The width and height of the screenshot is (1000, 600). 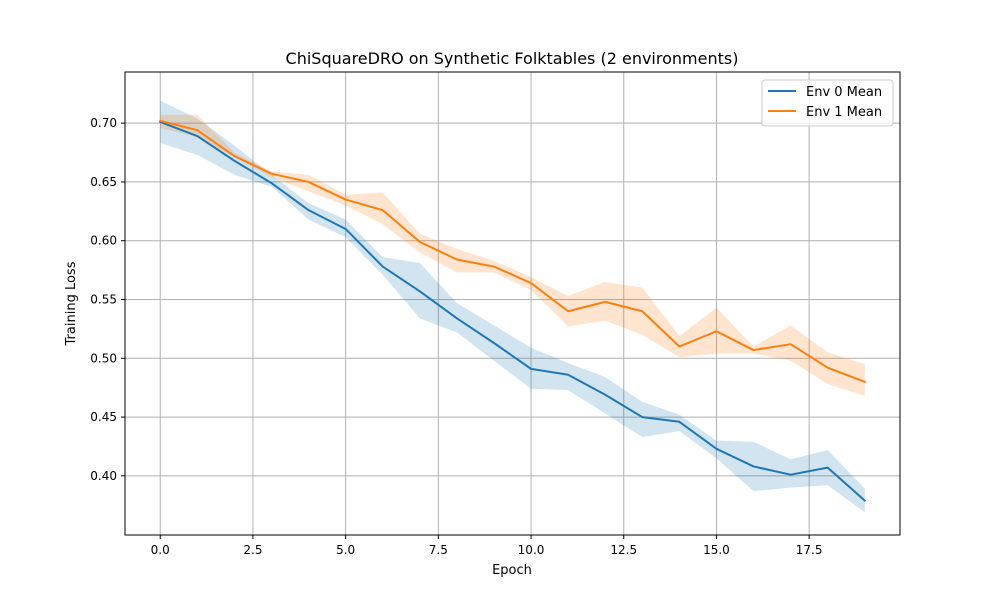 What do you see at coordinates (844, 112) in the screenshot?
I see `legend-label-1: Env 1 Mean` at bounding box center [844, 112].